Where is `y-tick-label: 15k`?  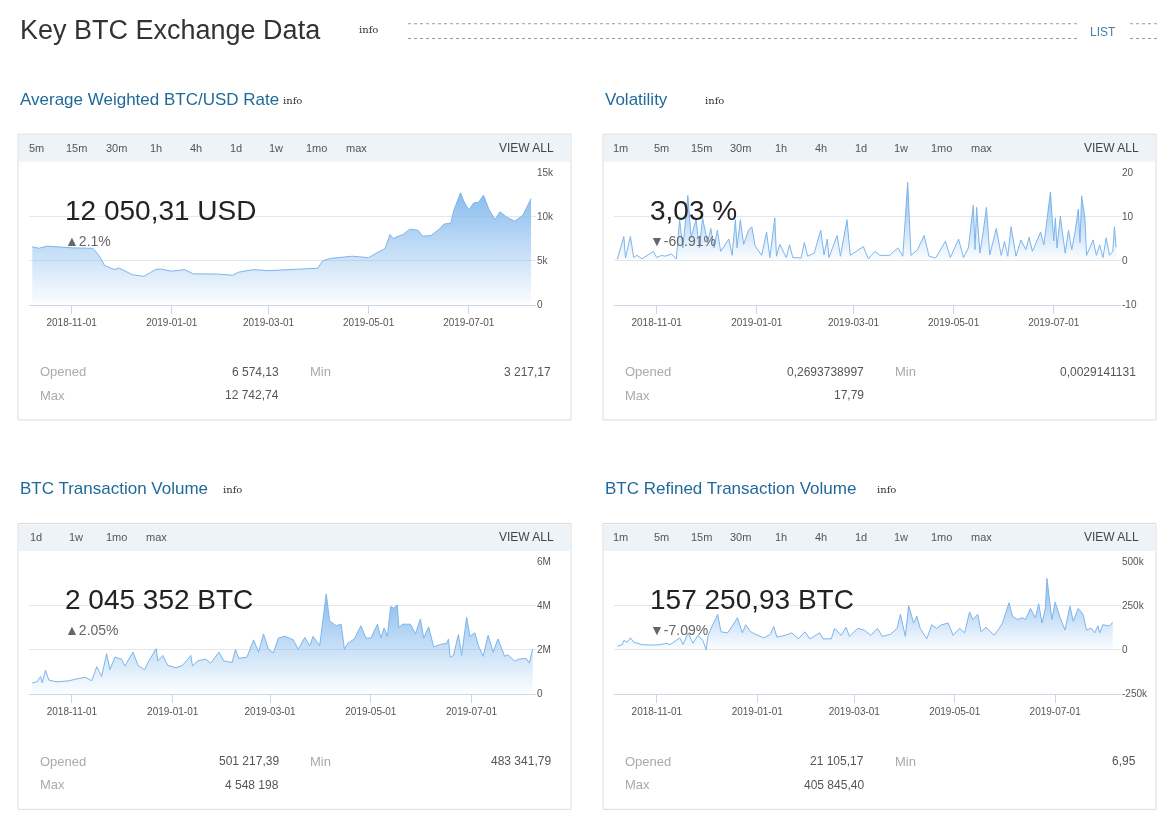 y-tick-label: 15k is located at coordinates (546, 173).